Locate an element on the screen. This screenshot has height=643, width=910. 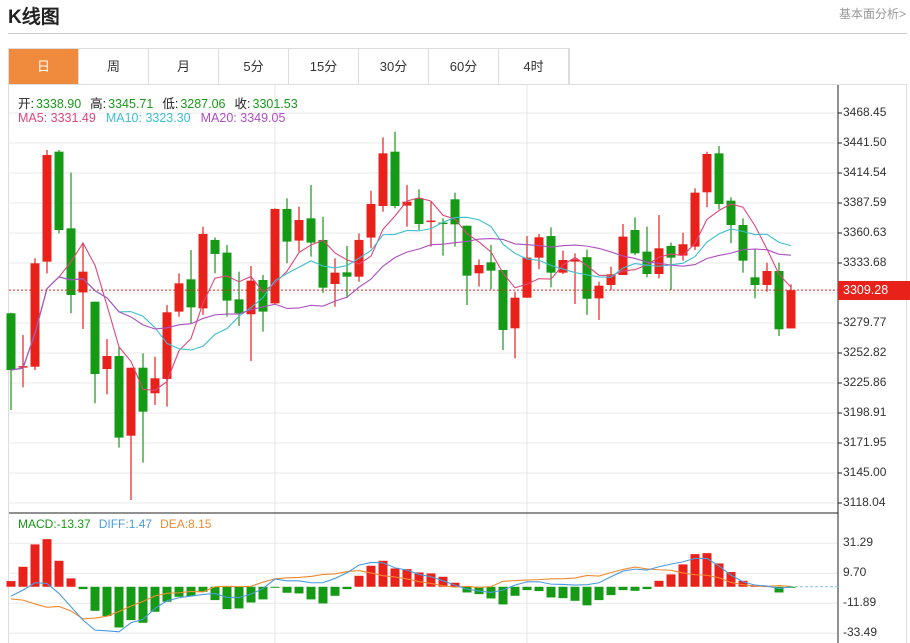
ma10-value: MA10: 3323.30 is located at coordinates (148, 118).